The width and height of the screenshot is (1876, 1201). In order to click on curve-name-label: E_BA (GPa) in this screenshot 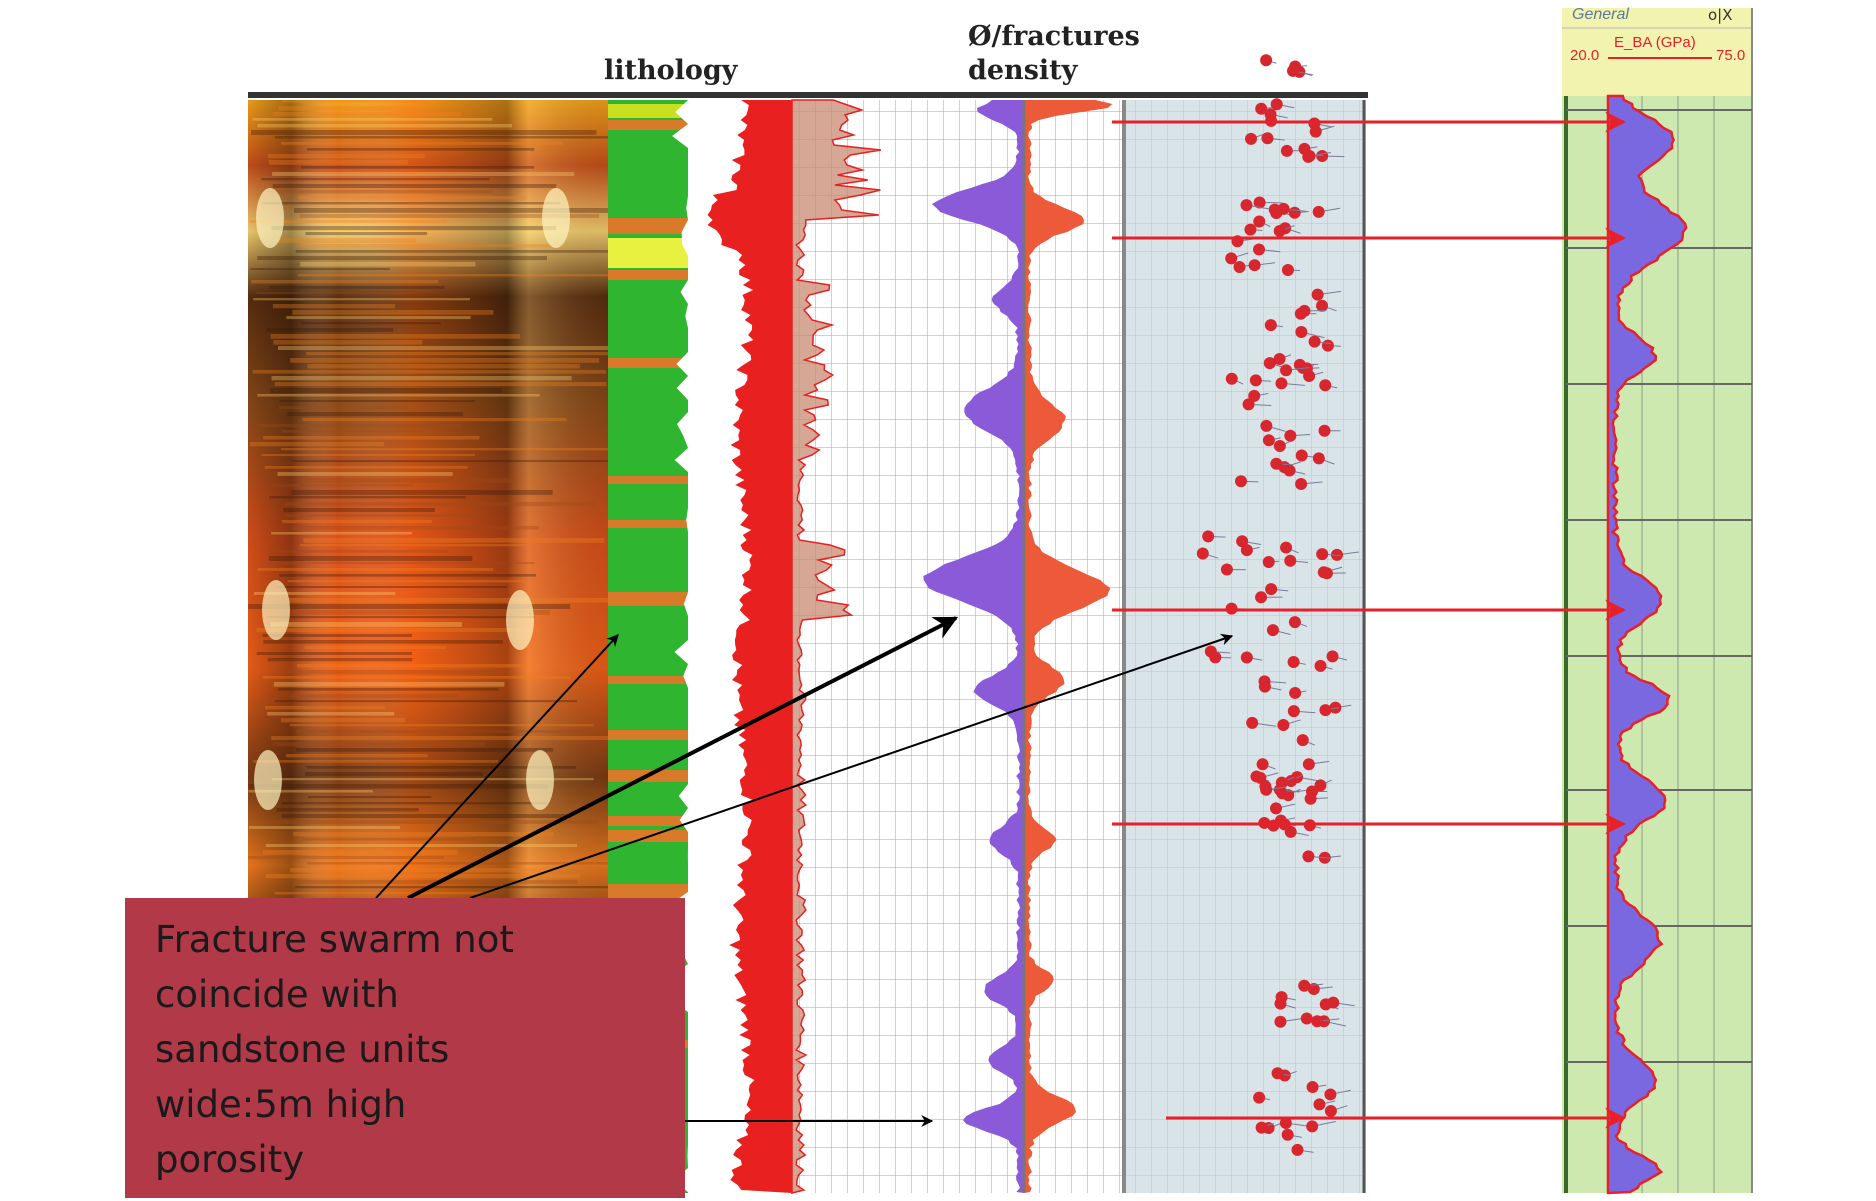, I will do `click(1655, 42)`.